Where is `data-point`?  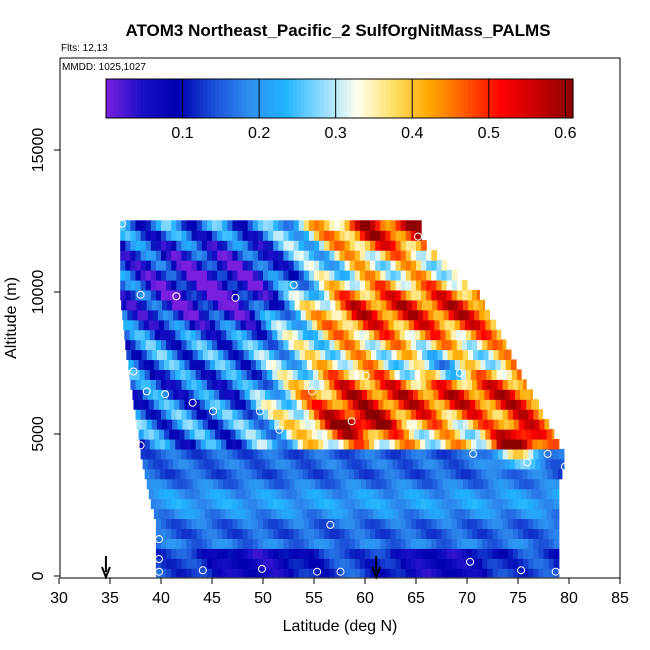
data-point is located at coordinates (235, 297).